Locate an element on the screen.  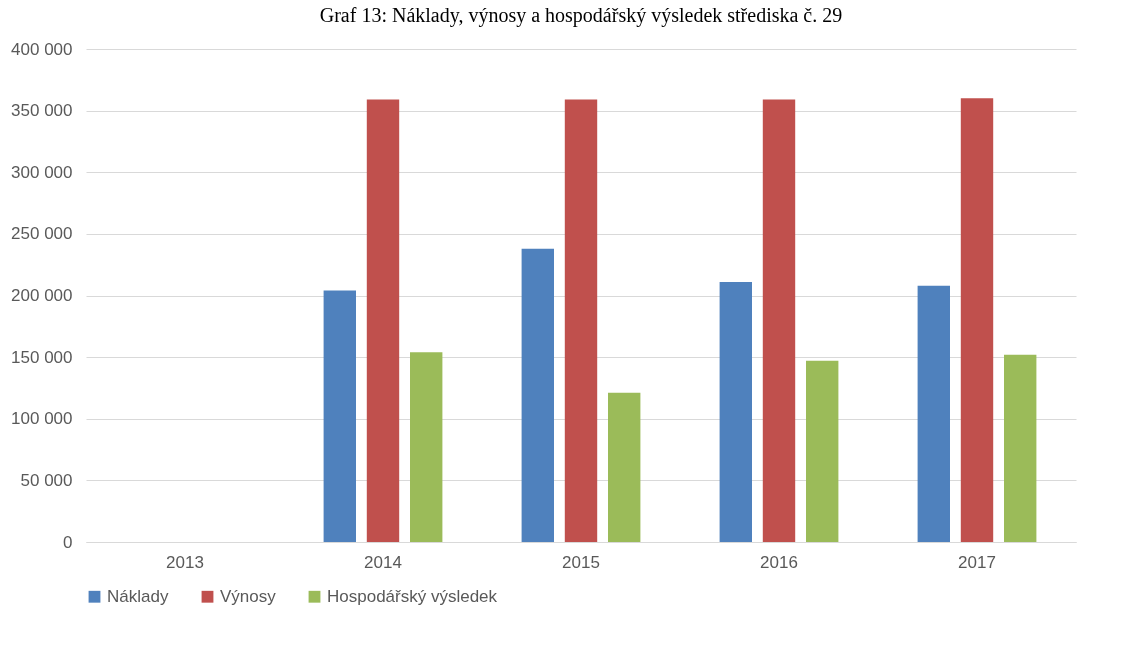
y-tick-label: 150 000 is located at coordinates (42, 357).